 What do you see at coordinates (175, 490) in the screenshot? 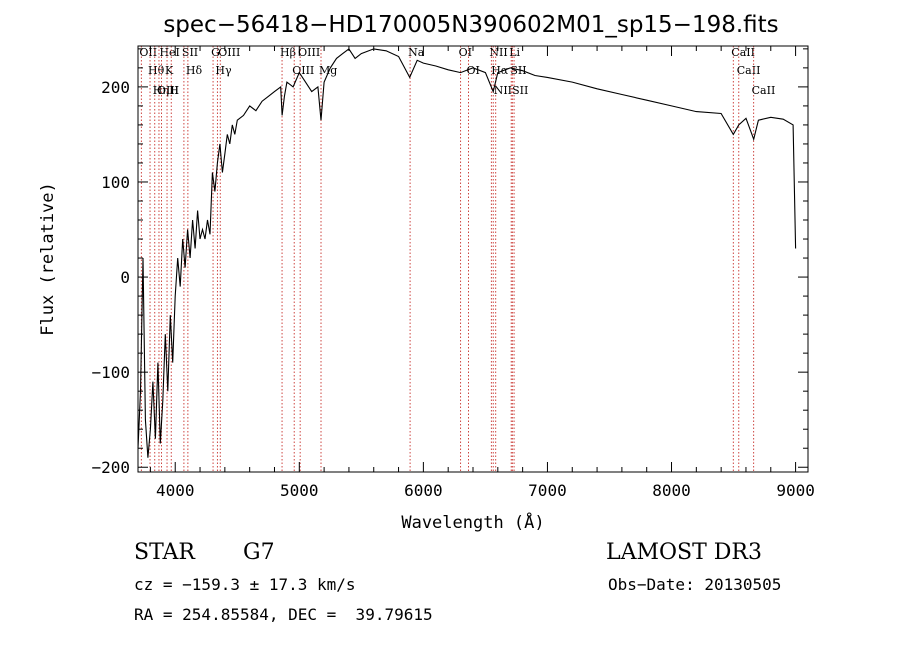
I see `x-tick-label: 4000` at bounding box center [175, 490].